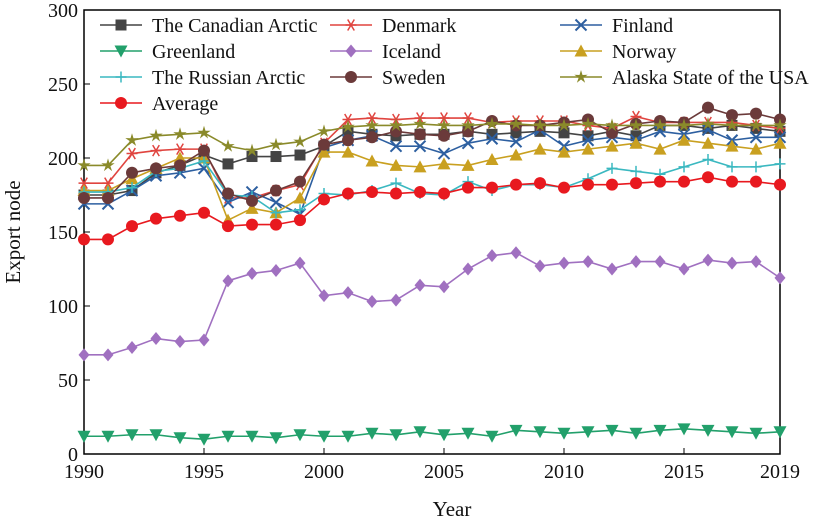  I want to click on legend-item: Denmark, so click(393, 26).